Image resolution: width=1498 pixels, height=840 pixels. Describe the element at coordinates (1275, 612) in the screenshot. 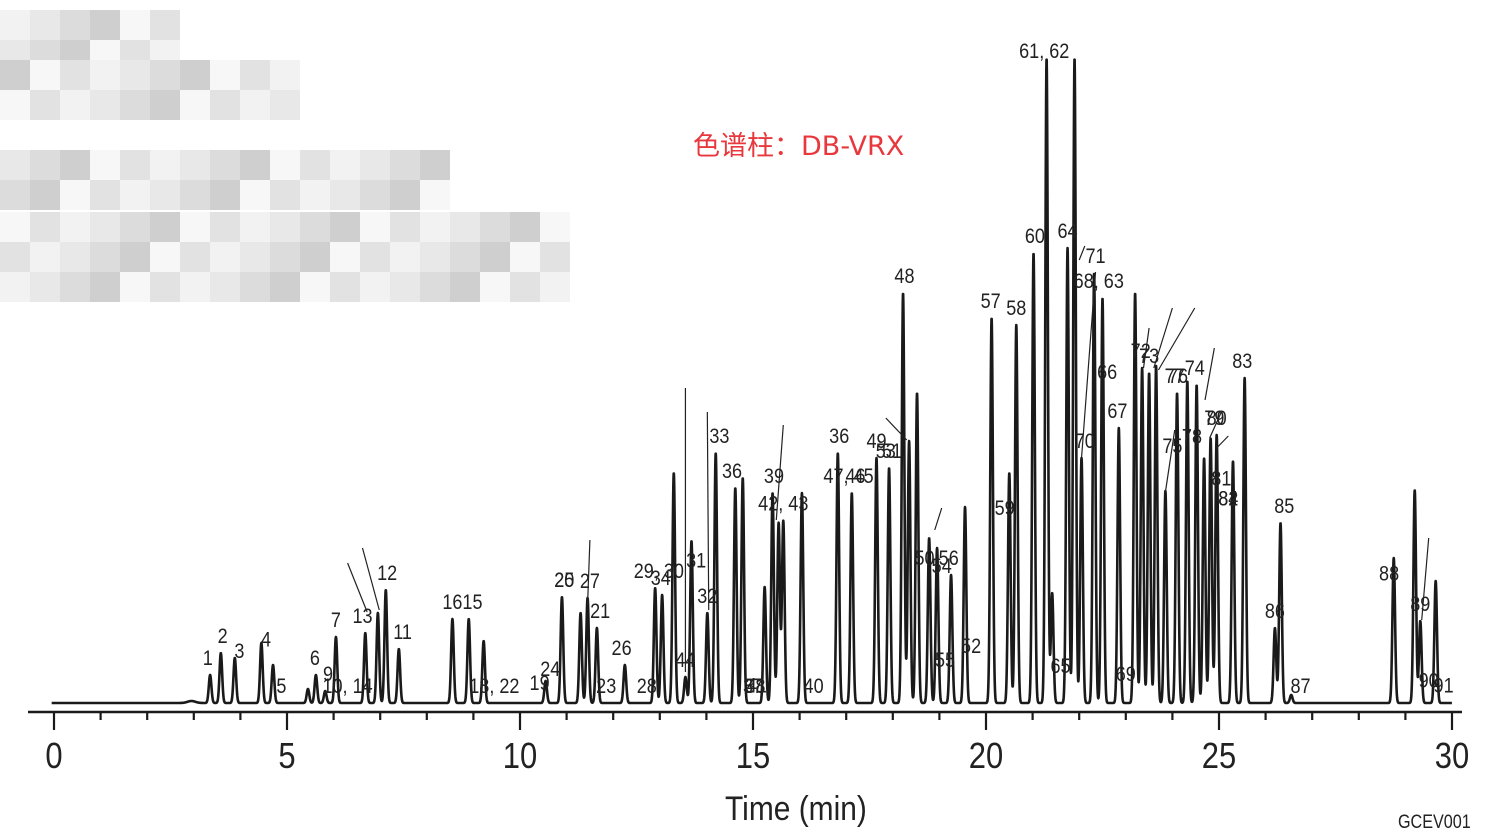

I see `peak-label: 86` at that location.